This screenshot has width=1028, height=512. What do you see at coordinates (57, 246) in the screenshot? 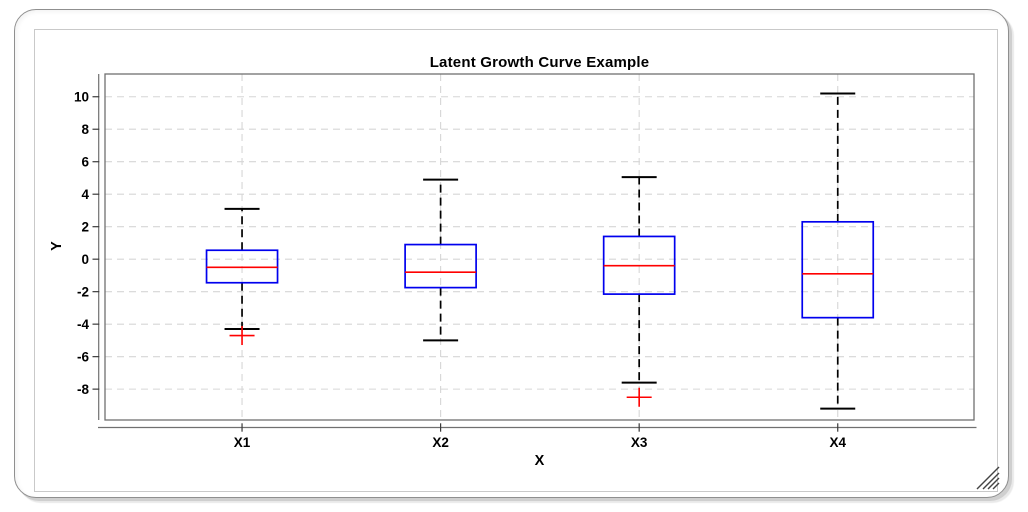
I see `y-axis-label: Y` at bounding box center [57, 246].